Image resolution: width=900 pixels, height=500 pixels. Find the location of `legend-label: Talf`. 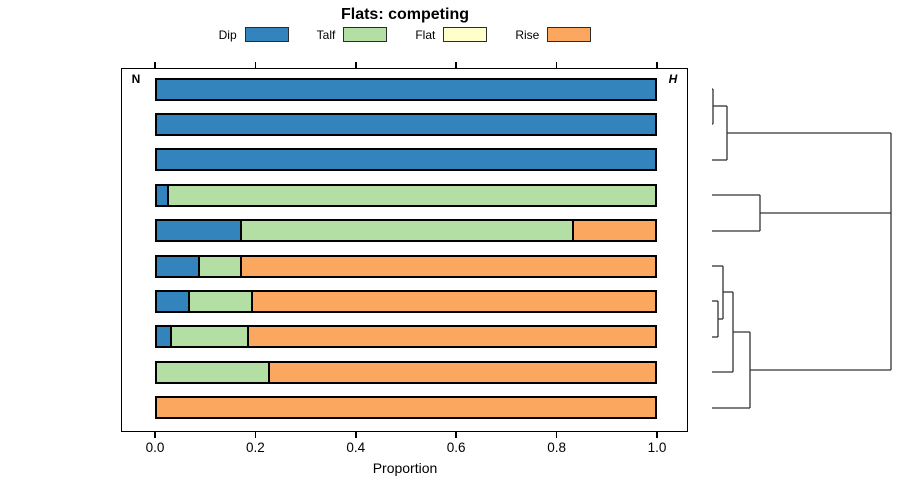

legend-label: Talf is located at coordinates (326, 34).